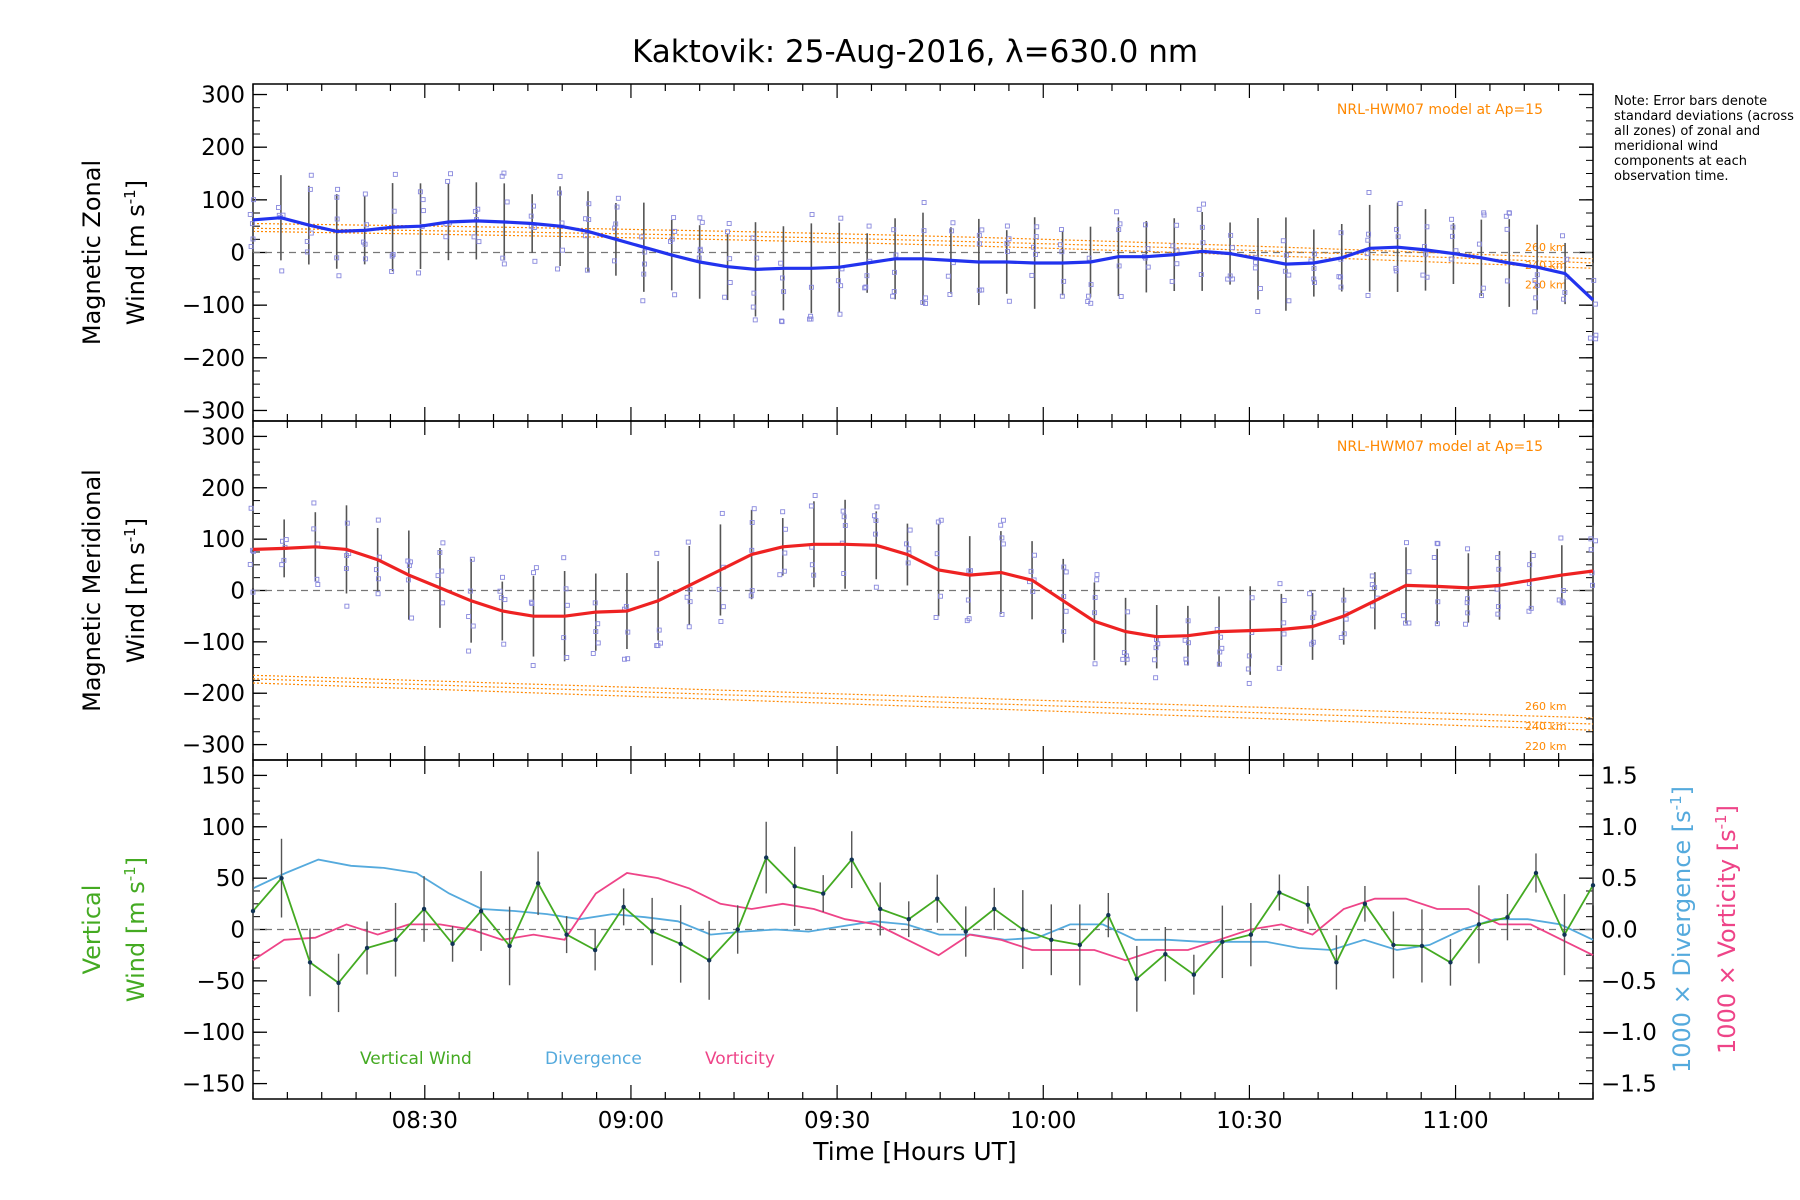 This screenshot has height=1200, width=1800. What do you see at coordinates (223, 96) in the screenshot?
I see `y-tick-label: 300` at bounding box center [223, 96].